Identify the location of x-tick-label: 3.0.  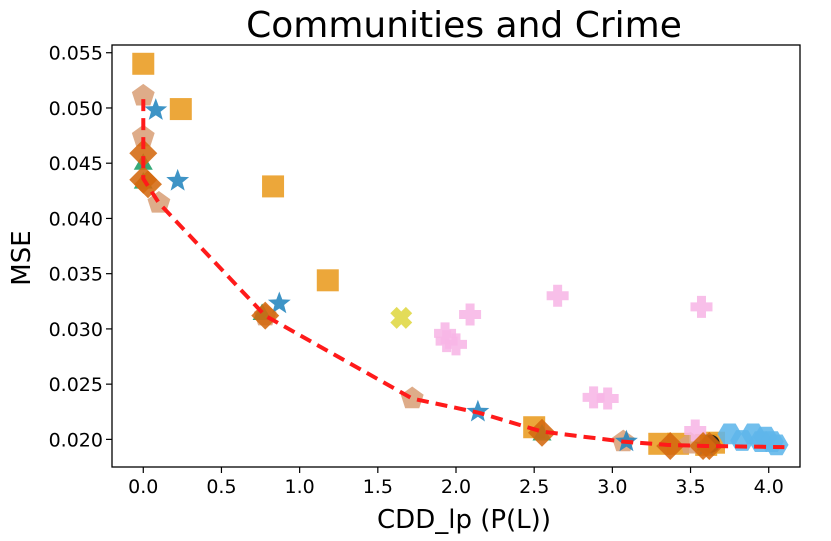
(612, 487).